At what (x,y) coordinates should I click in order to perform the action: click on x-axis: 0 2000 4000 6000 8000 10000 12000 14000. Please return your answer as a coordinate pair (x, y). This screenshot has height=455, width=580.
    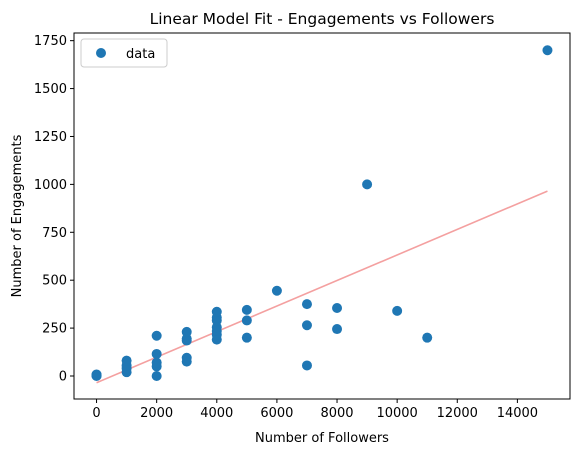
    Looking at the image, I should click on (315, 410).